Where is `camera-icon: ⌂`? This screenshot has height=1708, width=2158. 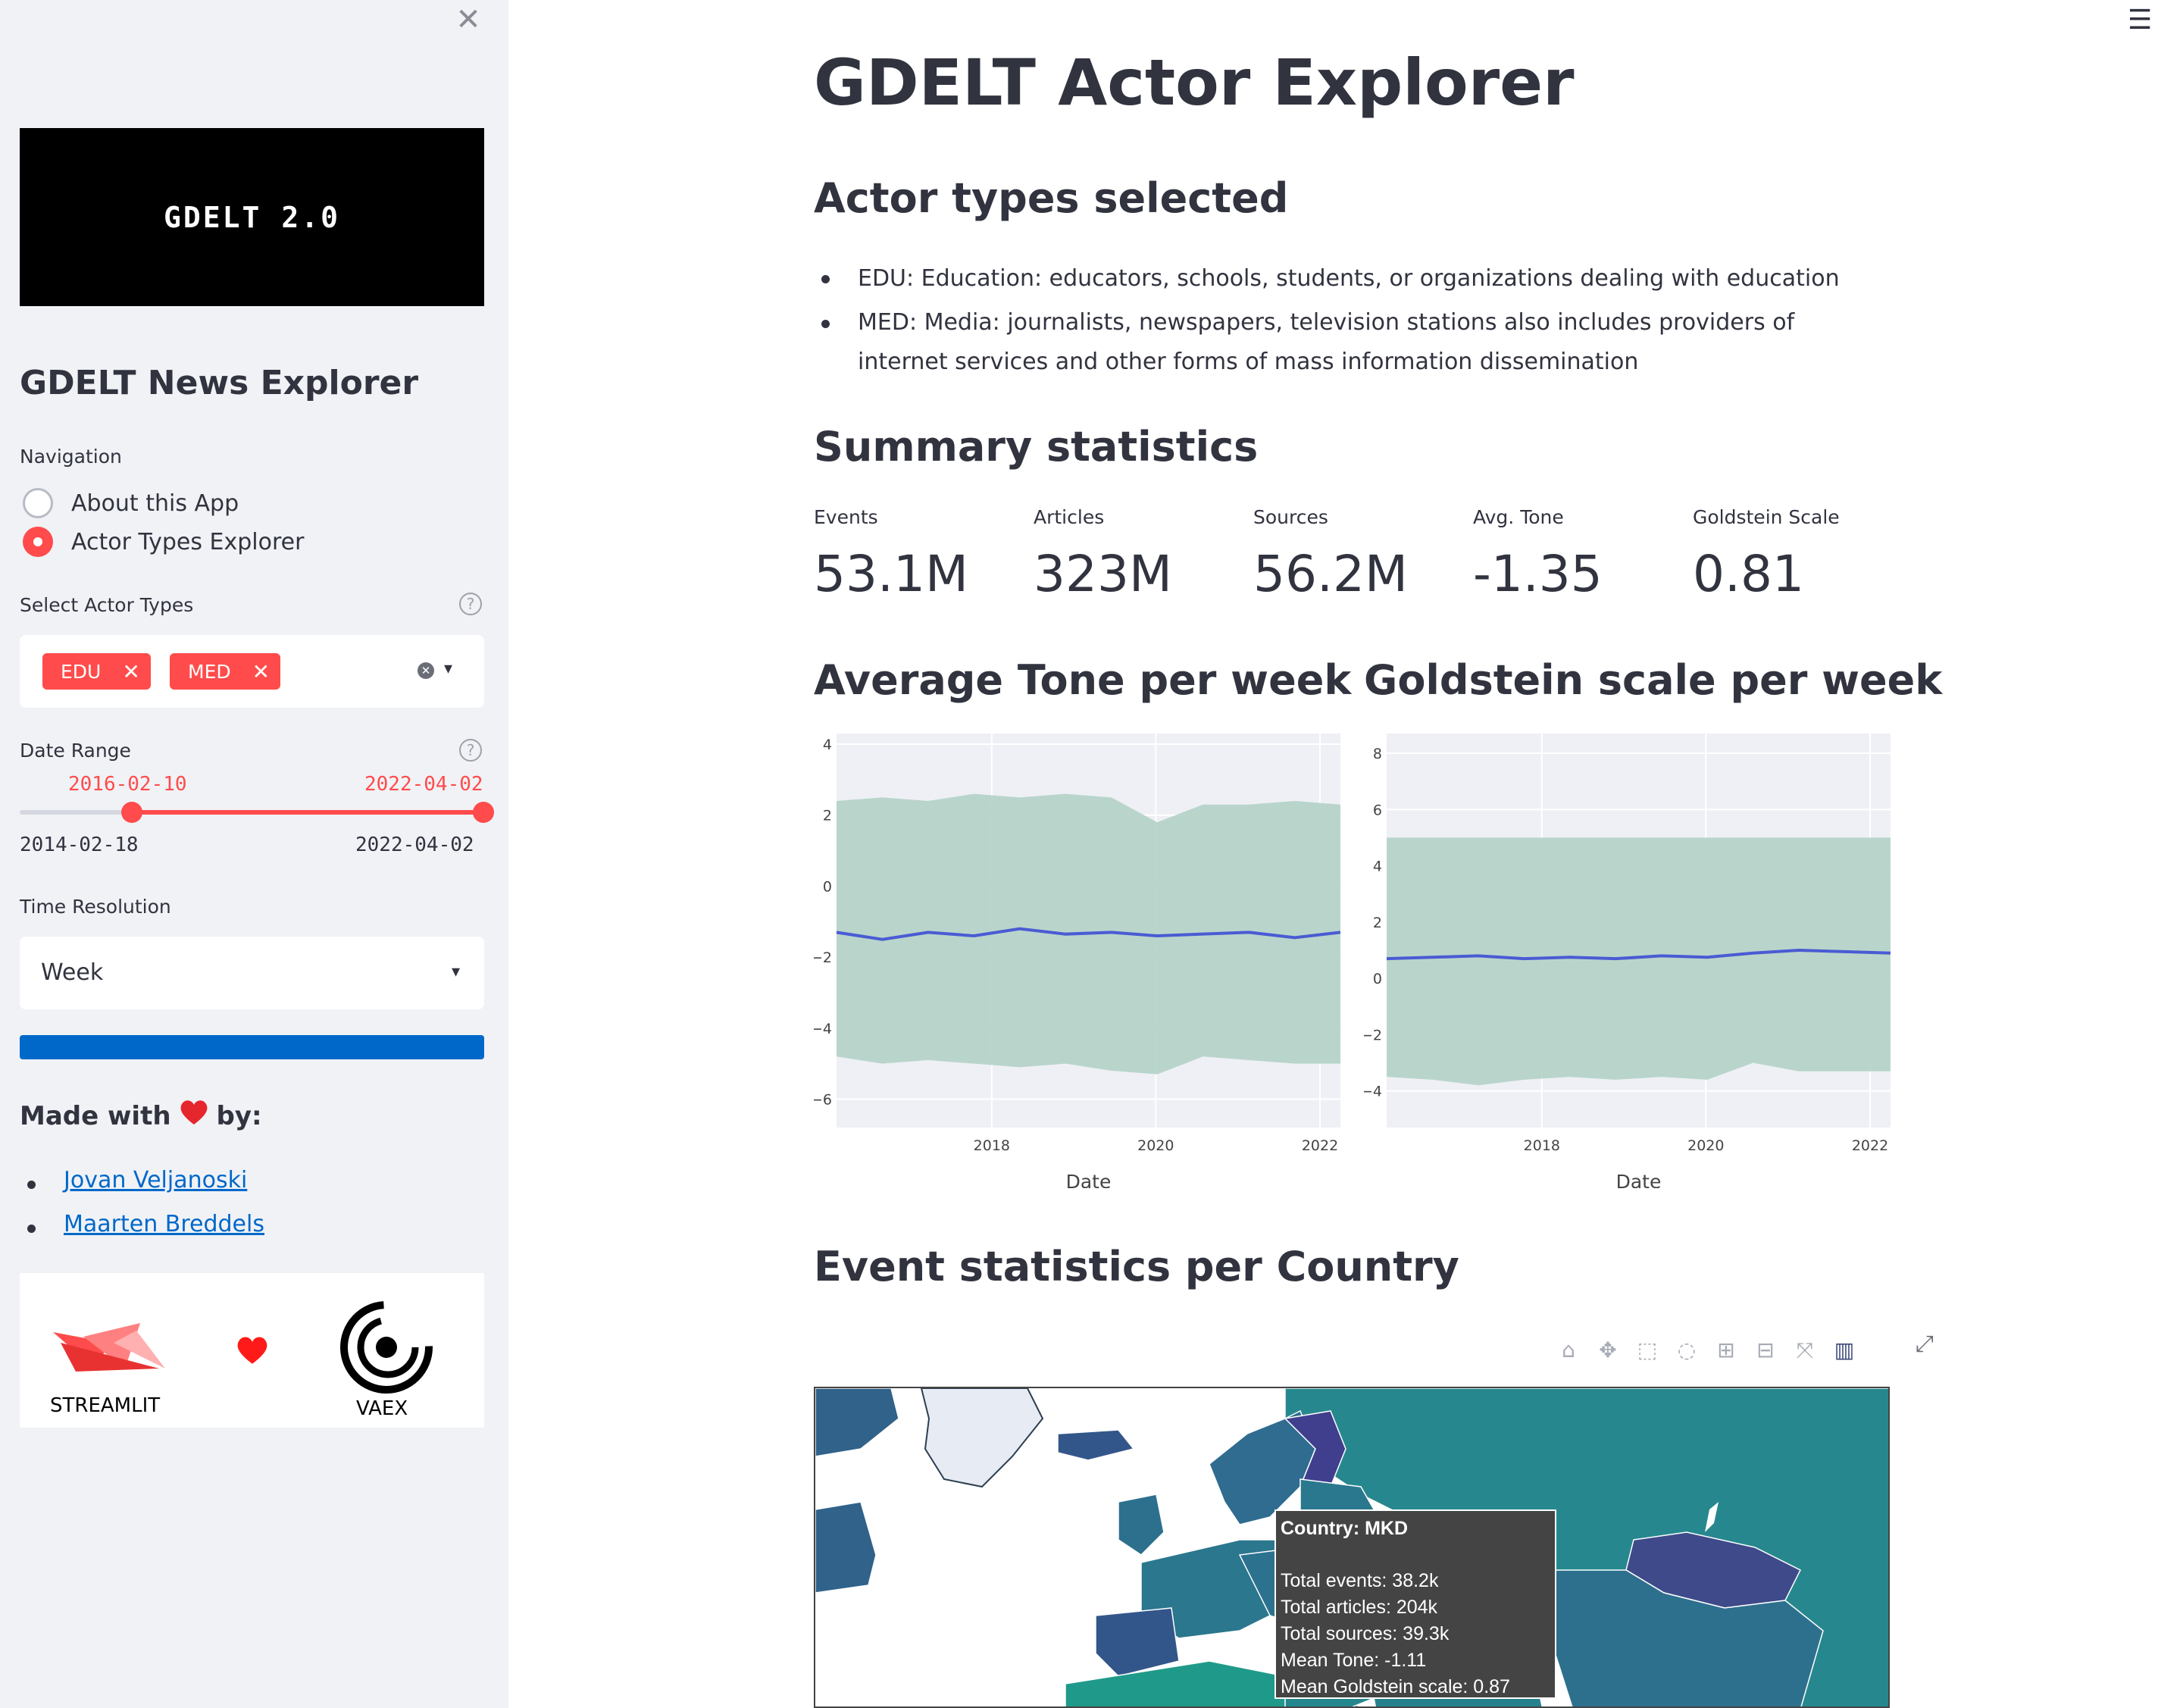
camera-icon: ⌂ is located at coordinates (1568, 1349).